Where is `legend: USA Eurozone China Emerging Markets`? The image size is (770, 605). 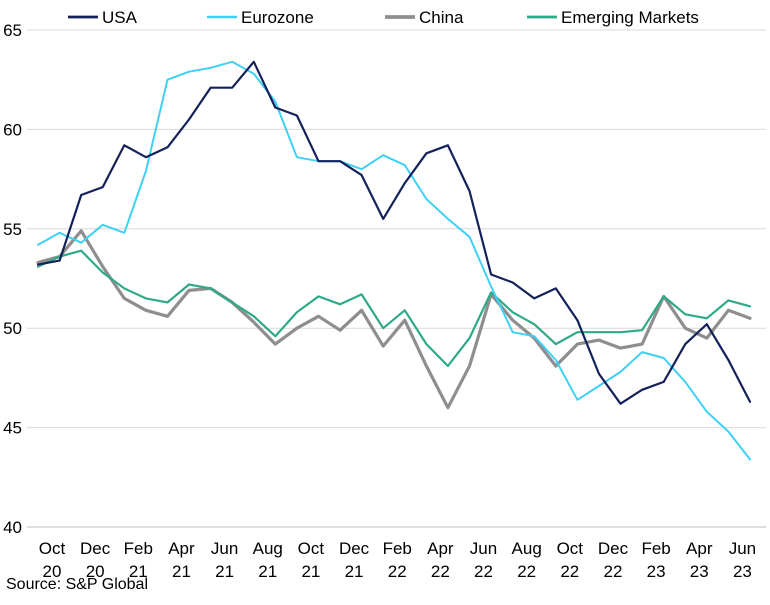
legend: USA Eurozone China Emerging Markets is located at coordinates (383, 17).